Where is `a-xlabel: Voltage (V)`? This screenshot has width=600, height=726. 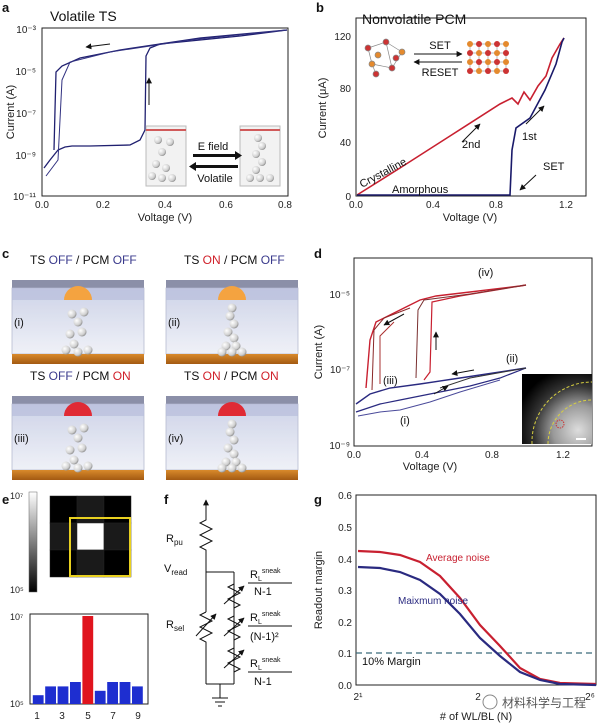 a-xlabel: Voltage (V) is located at coordinates (165, 218).